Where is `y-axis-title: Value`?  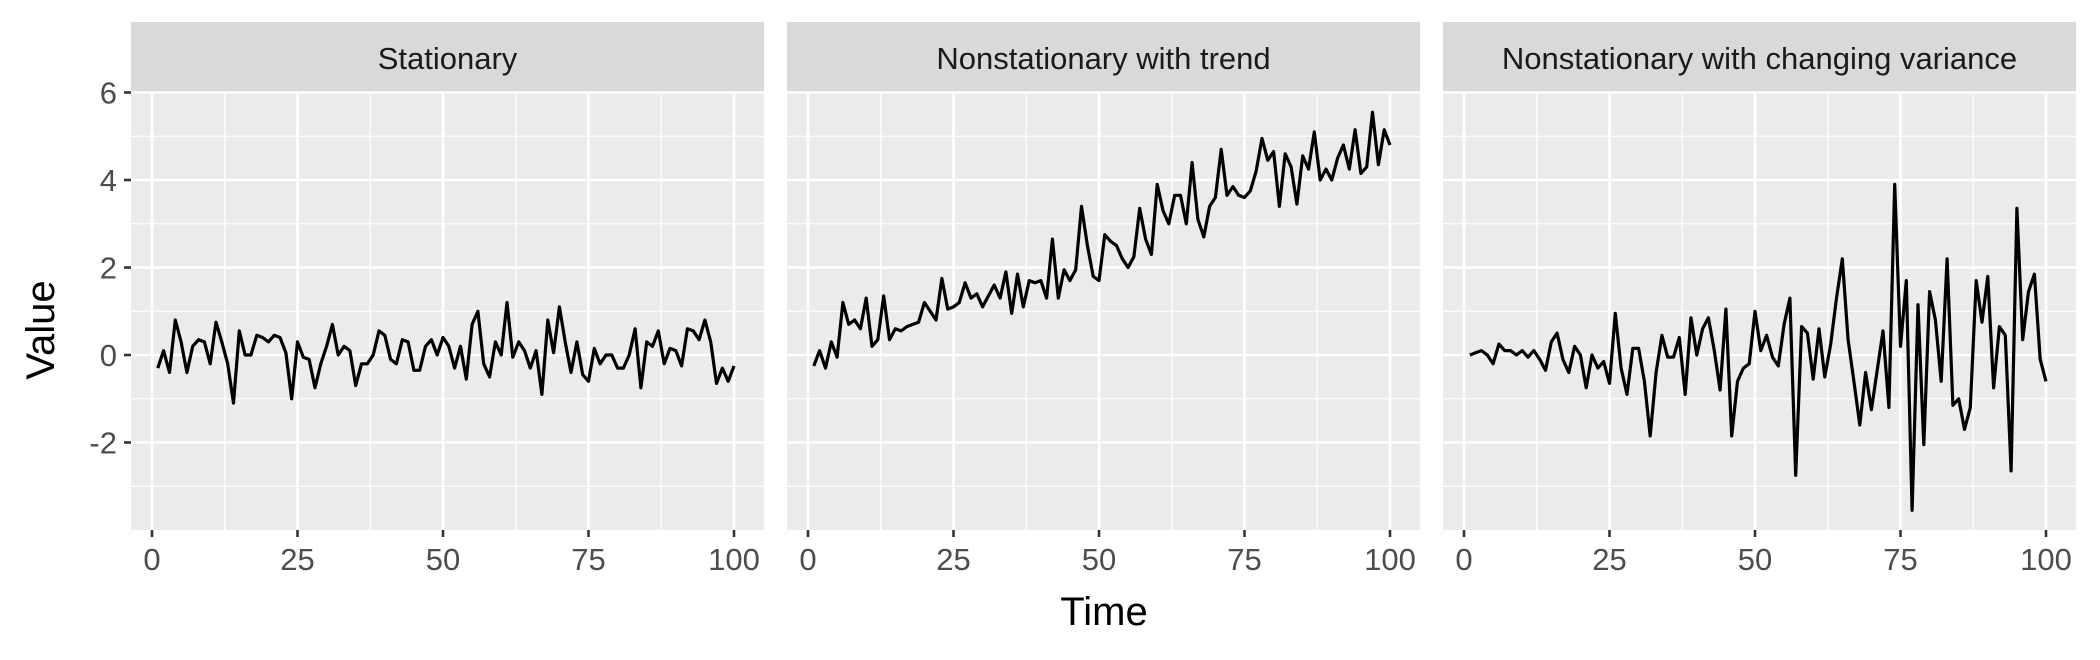 y-axis-title: Value is located at coordinates (41, 329).